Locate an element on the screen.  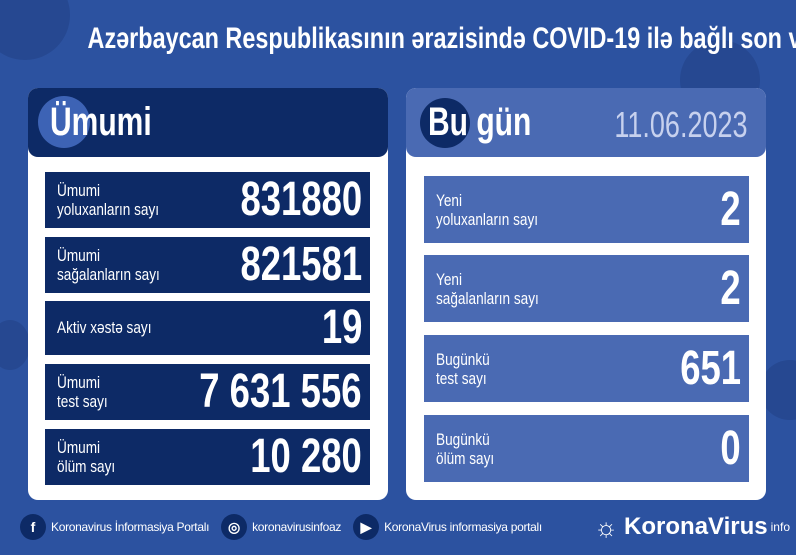
stat-label: Ümumi sağalanların sayı is located at coordinates (108, 265).